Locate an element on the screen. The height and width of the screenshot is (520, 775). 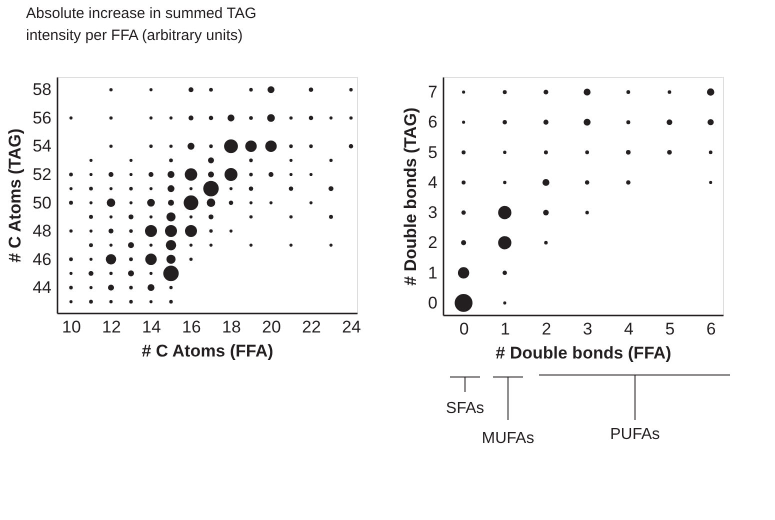
x-tick-label: 14 is located at coordinates (151, 327).